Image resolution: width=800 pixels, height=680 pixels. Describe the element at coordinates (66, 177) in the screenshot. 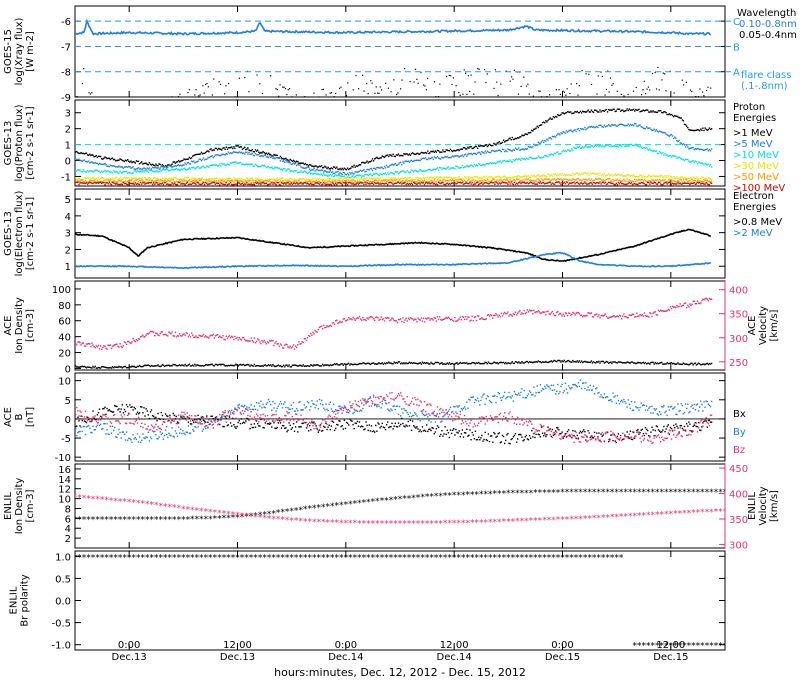

I see `y-tick-label: -1` at that location.